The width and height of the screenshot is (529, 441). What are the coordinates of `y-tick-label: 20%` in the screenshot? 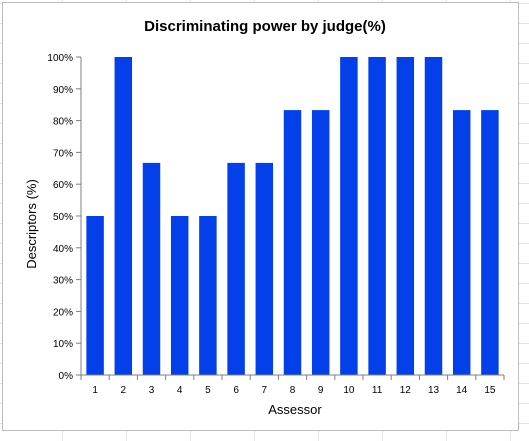 It's located at (63, 312).